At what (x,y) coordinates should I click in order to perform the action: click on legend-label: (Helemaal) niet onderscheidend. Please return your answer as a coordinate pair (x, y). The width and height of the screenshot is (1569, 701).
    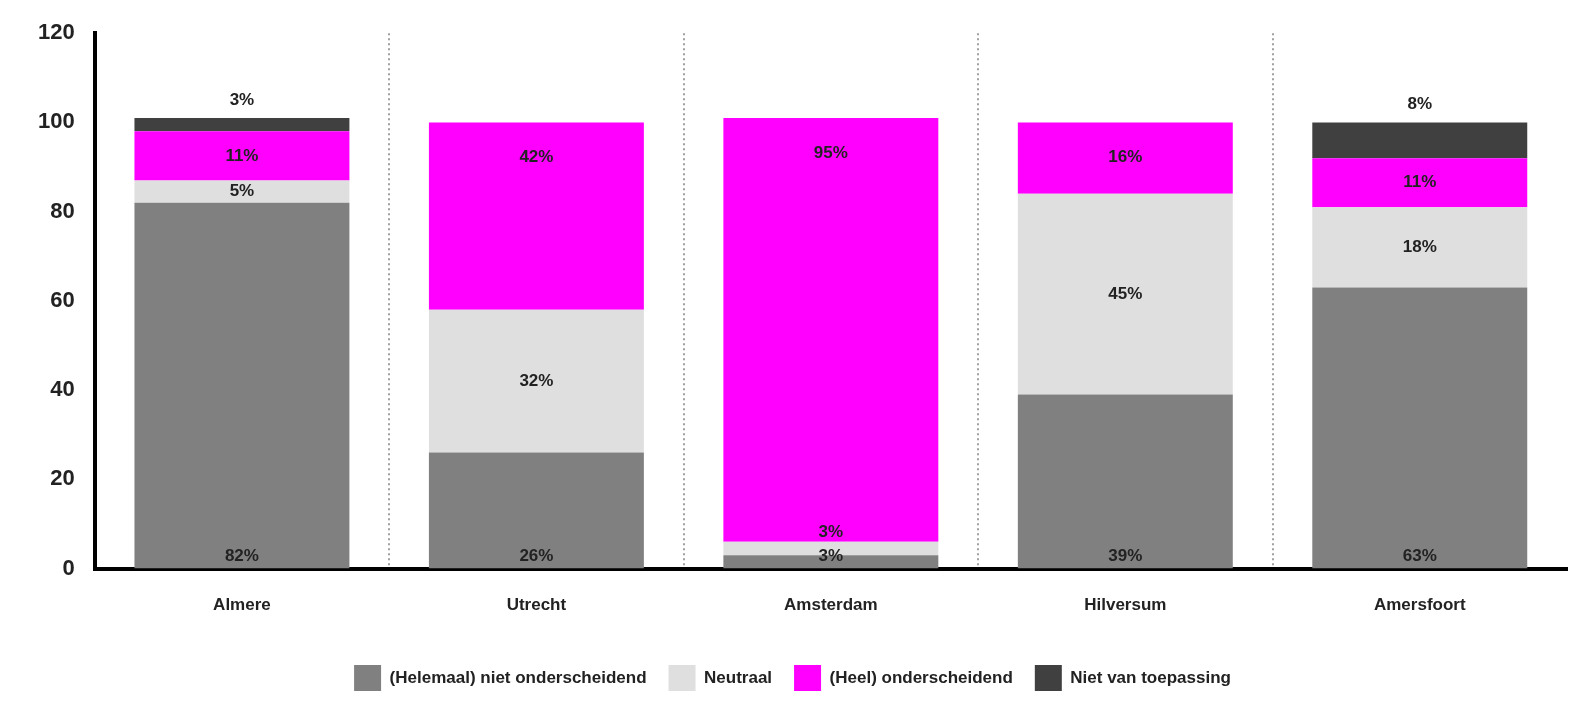
    Looking at the image, I should click on (518, 677).